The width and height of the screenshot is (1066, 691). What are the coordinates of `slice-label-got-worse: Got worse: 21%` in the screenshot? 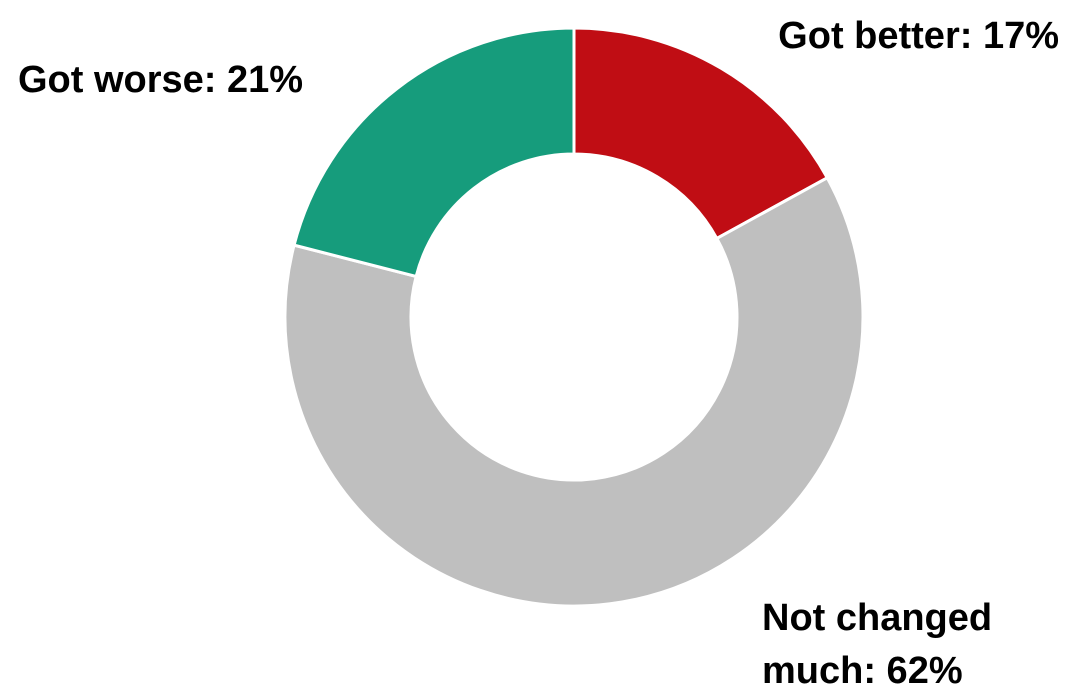 It's located at (160, 80).